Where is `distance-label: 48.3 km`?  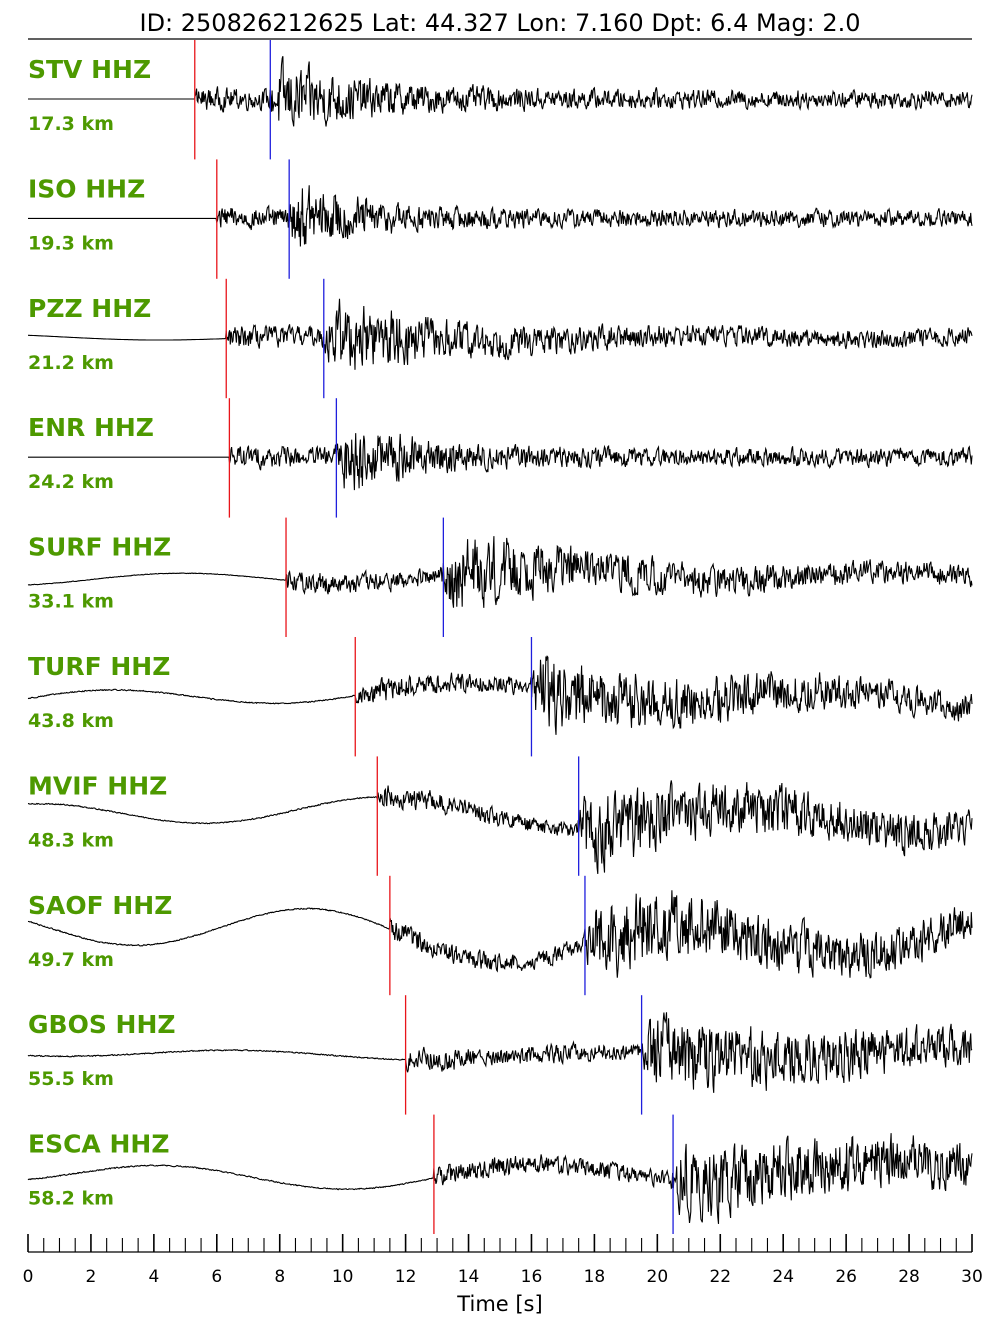
distance-label: 48.3 km is located at coordinates (71, 840).